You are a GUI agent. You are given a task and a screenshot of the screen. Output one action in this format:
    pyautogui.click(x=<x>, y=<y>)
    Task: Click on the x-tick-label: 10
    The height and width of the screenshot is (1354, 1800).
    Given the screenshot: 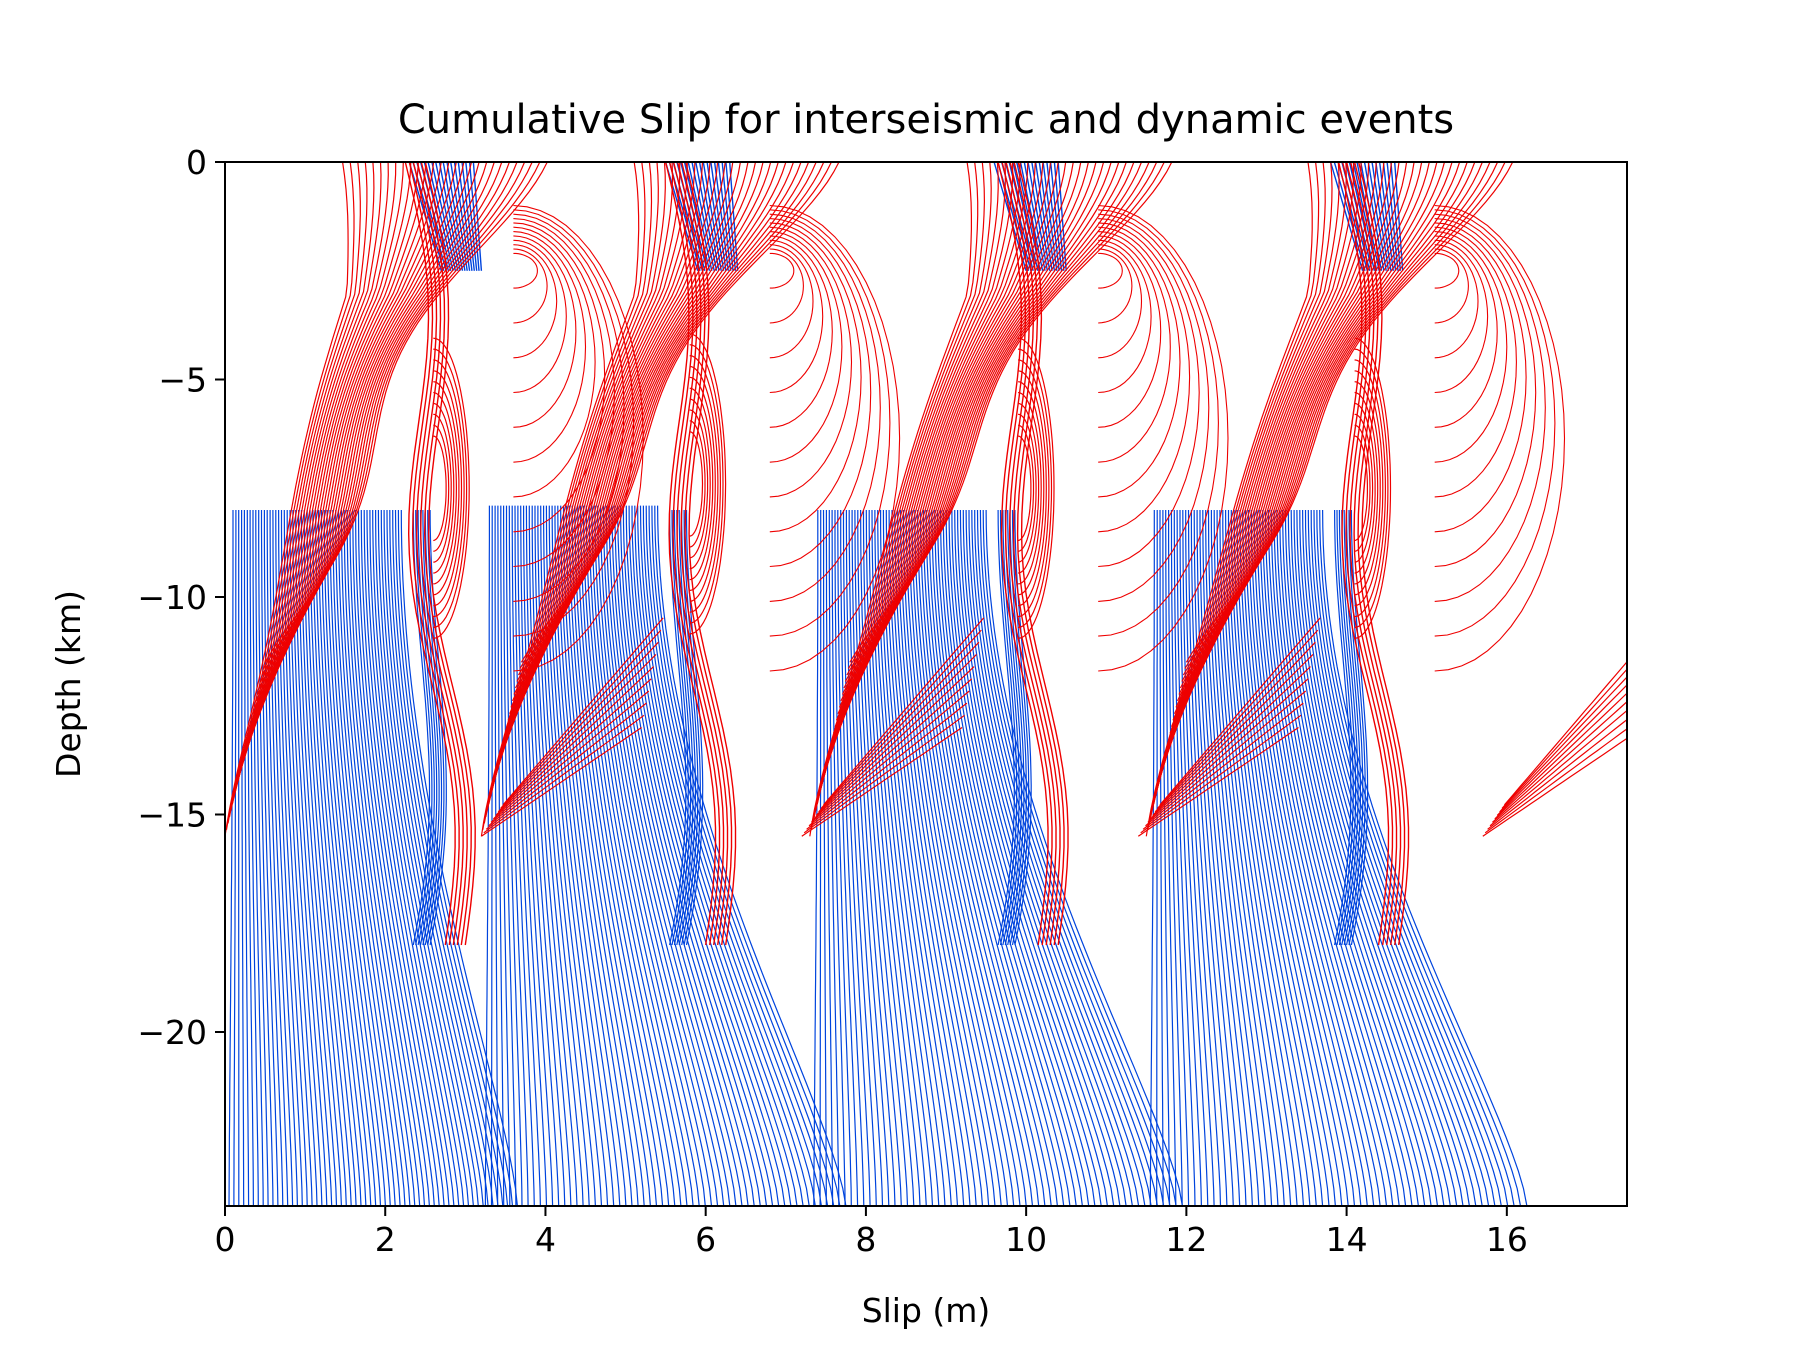 What is the action you would take?
    pyautogui.click(x=1026, y=1239)
    